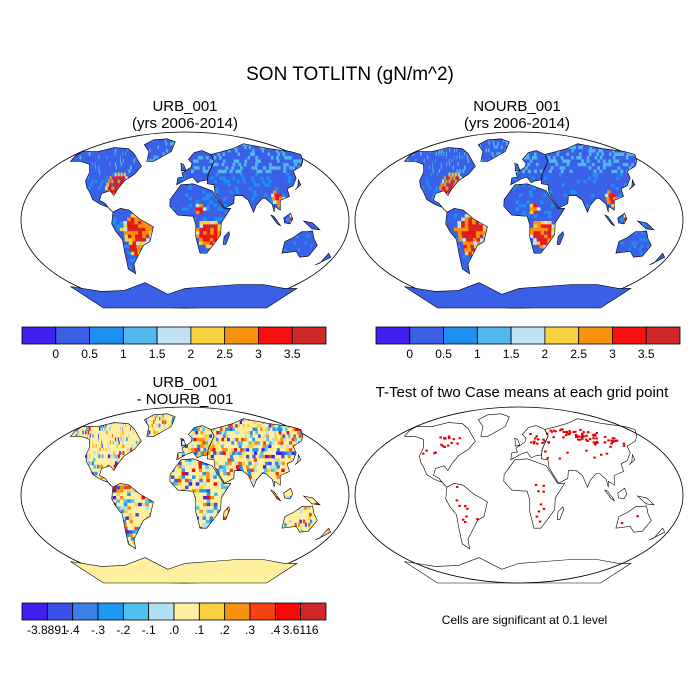 The width and height of the screenshot is (700, 700). What do you see at coordinates (157, 354) in the screenshot?
I see `colorbar-tick-label: 1.5` at bounding box center [157, 354].